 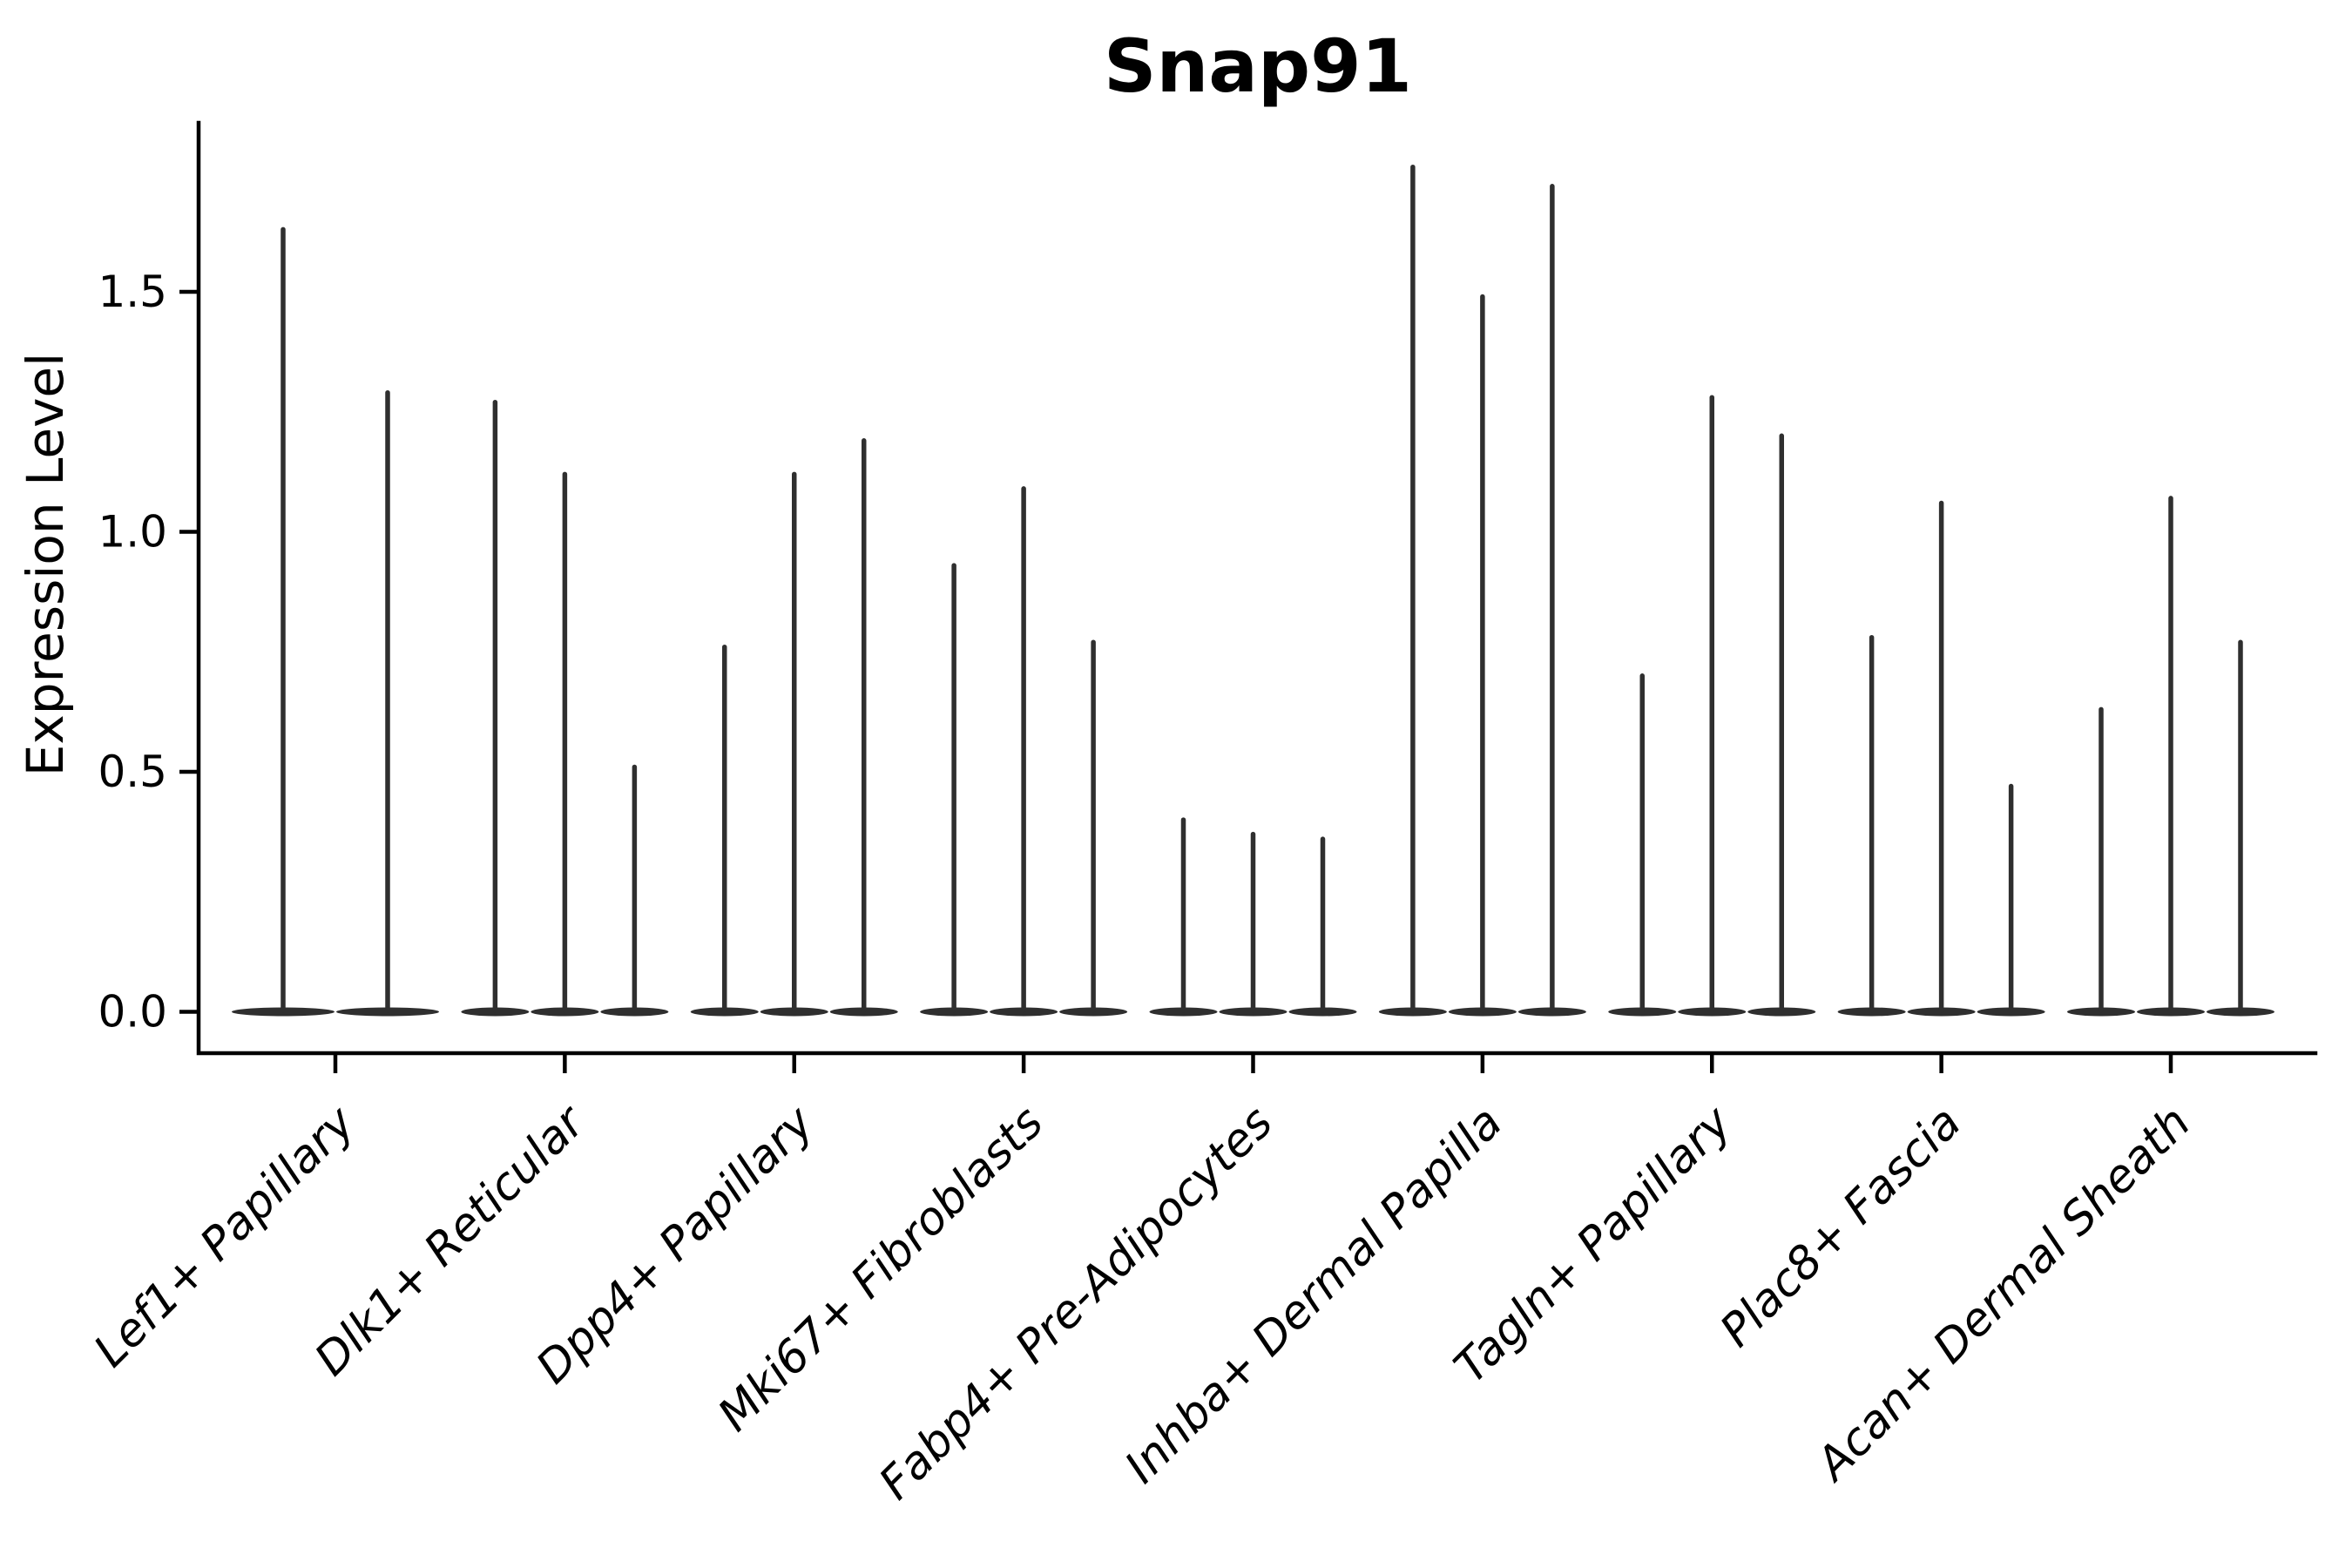 I want to click on x-tick-label: Plac8+ Fascia, so click(x=1841, y=1227).